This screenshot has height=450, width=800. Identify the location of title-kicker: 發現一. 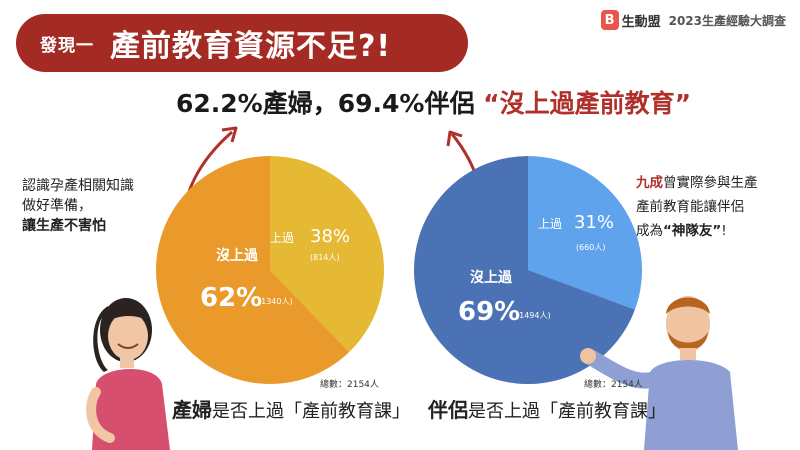
(67, 45).